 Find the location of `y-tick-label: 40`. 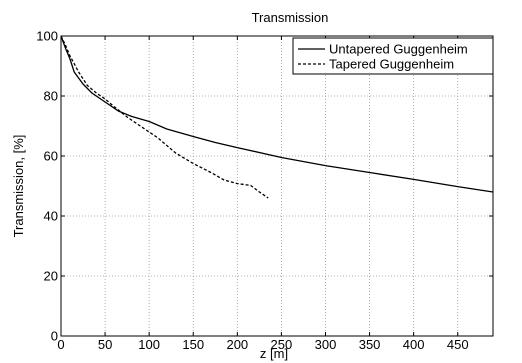

y-tick-label: 40 is located at coordinates (51, 216).